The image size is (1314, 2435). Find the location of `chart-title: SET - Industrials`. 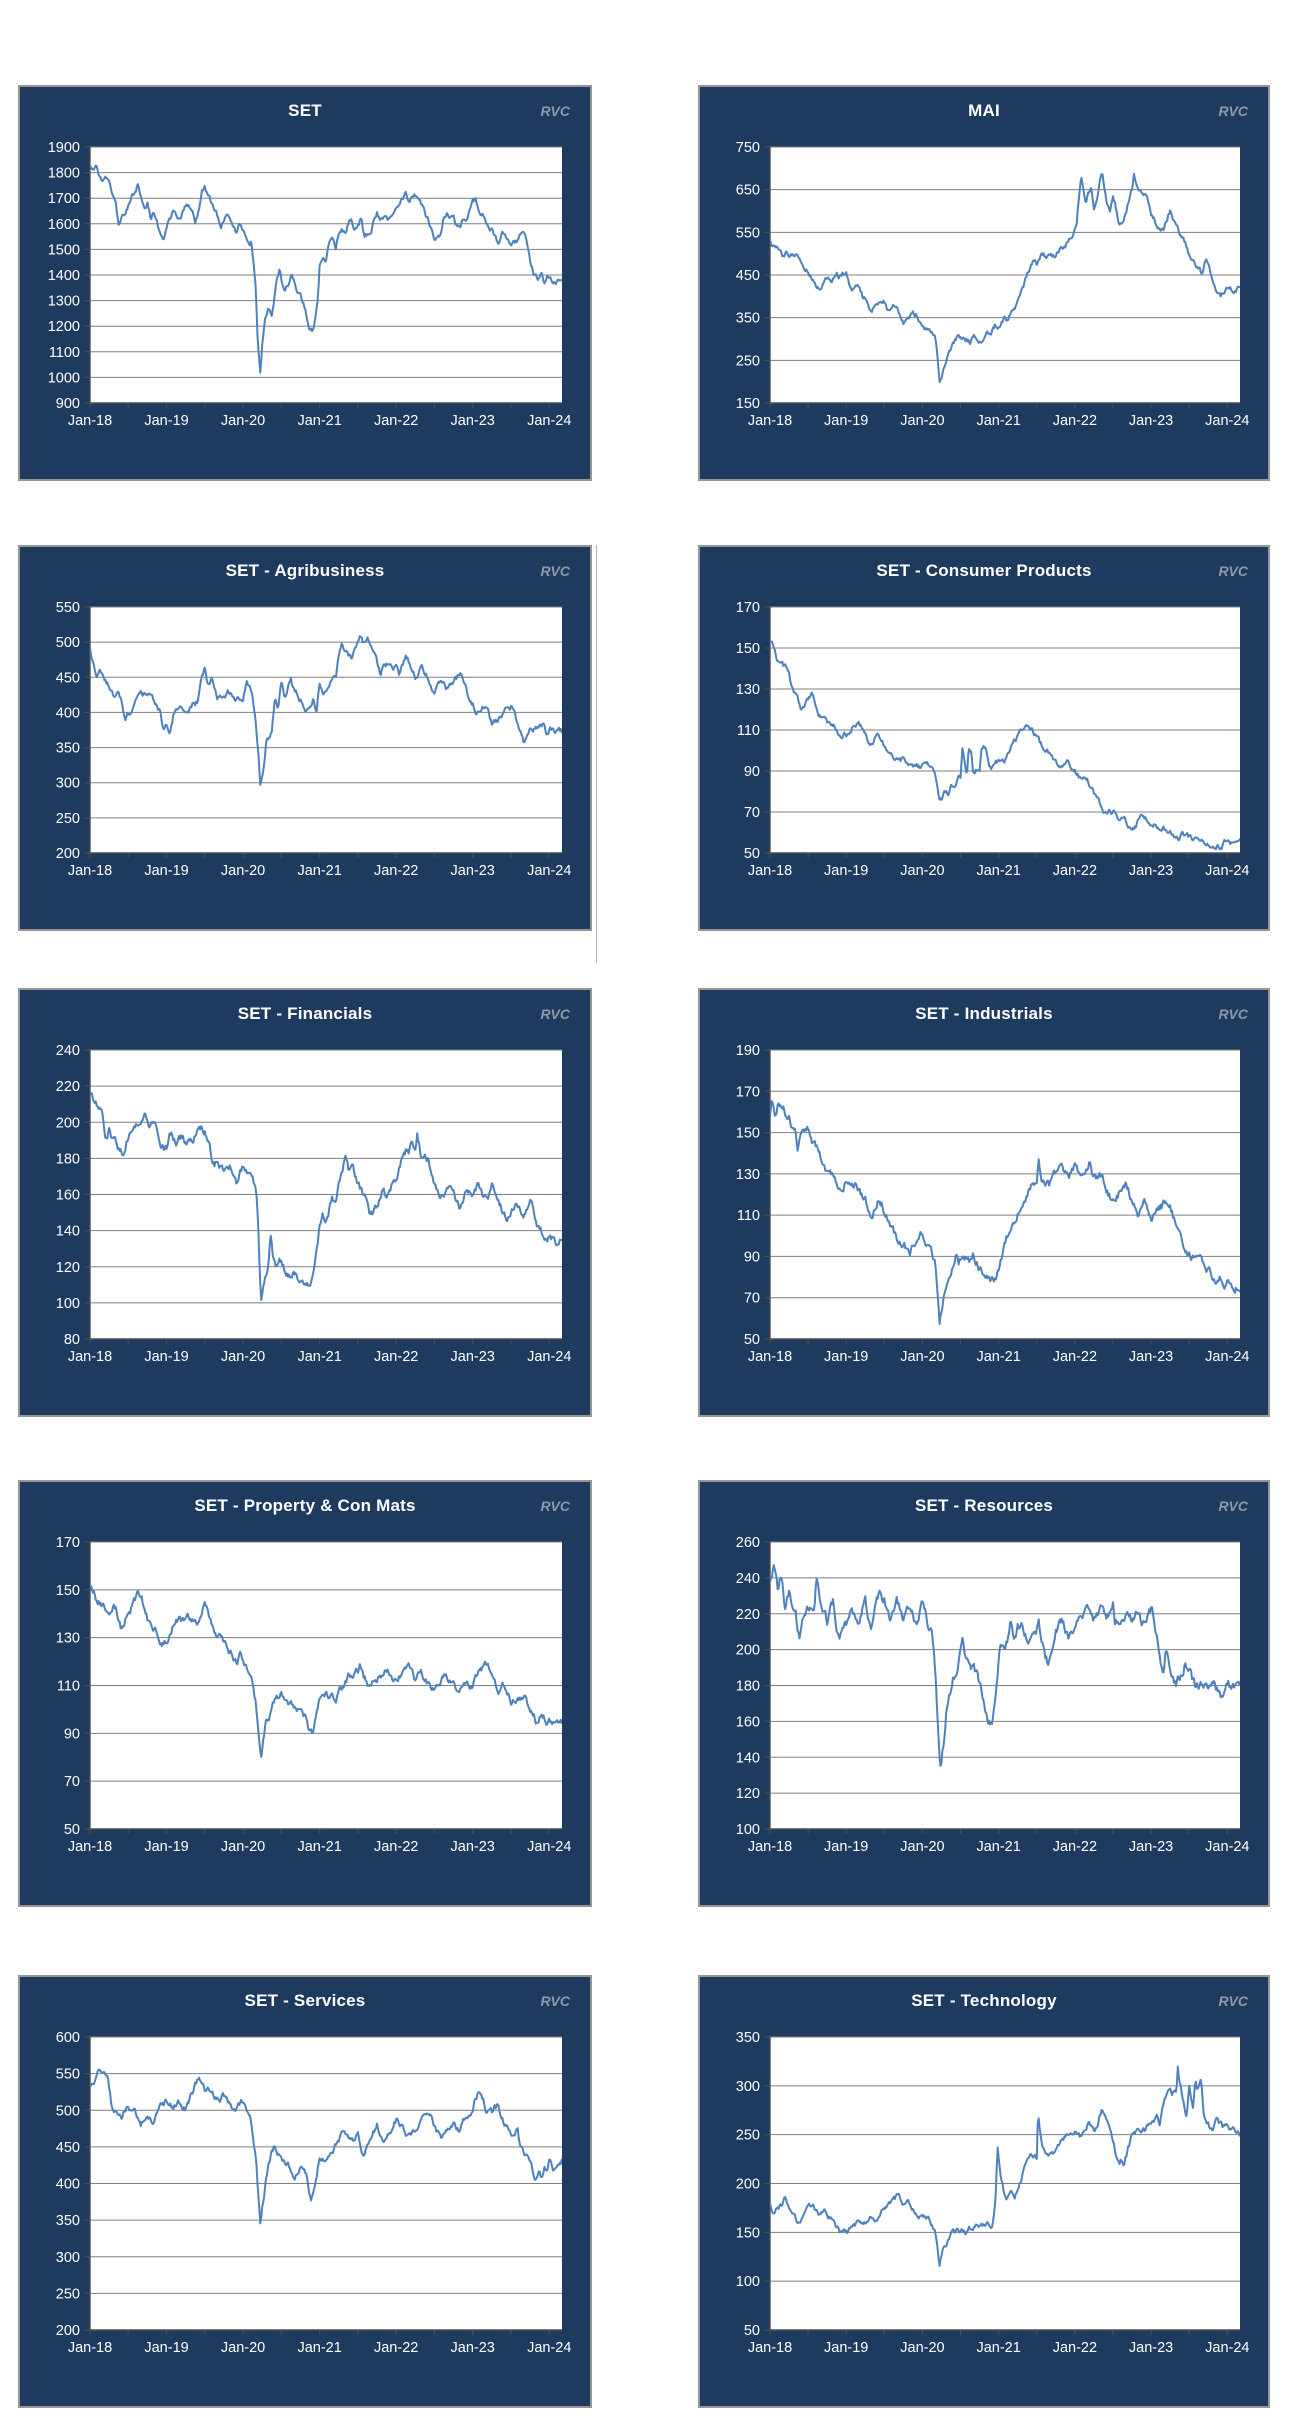

chart-title: SET - Industrials is located at coordinates (984, 1013).